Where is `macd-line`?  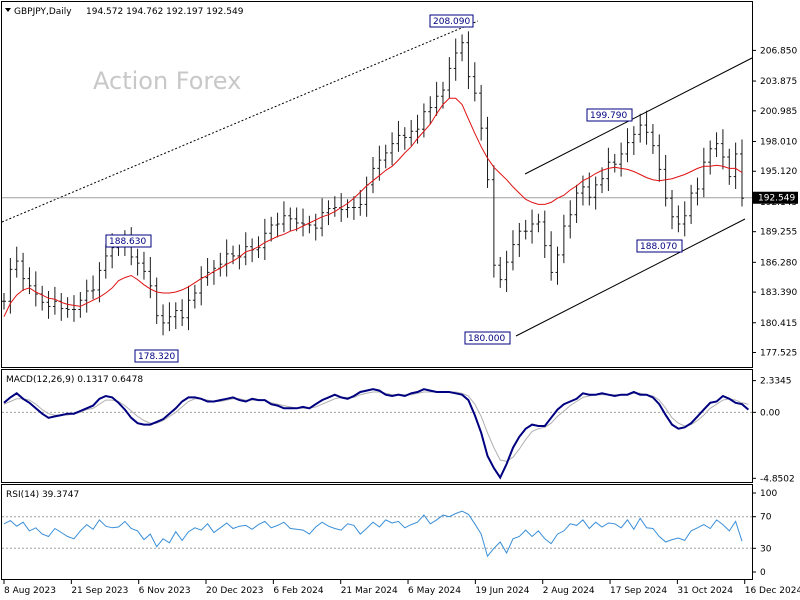 macd-line is located at coordinates (376, 434).